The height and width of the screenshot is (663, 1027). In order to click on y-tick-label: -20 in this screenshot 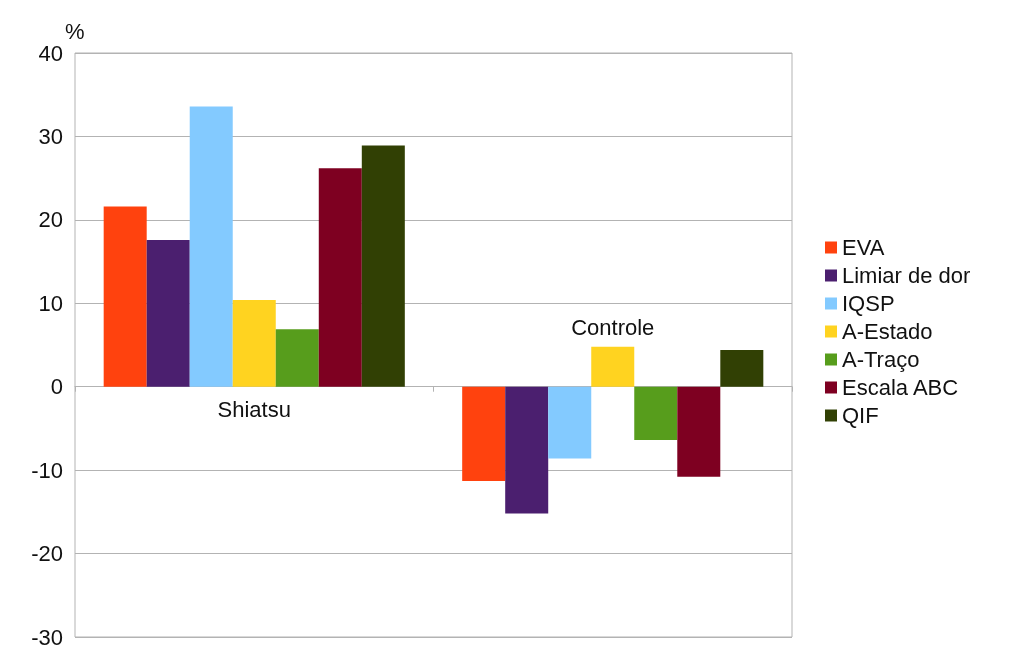, I will do `click(47, 554)`.